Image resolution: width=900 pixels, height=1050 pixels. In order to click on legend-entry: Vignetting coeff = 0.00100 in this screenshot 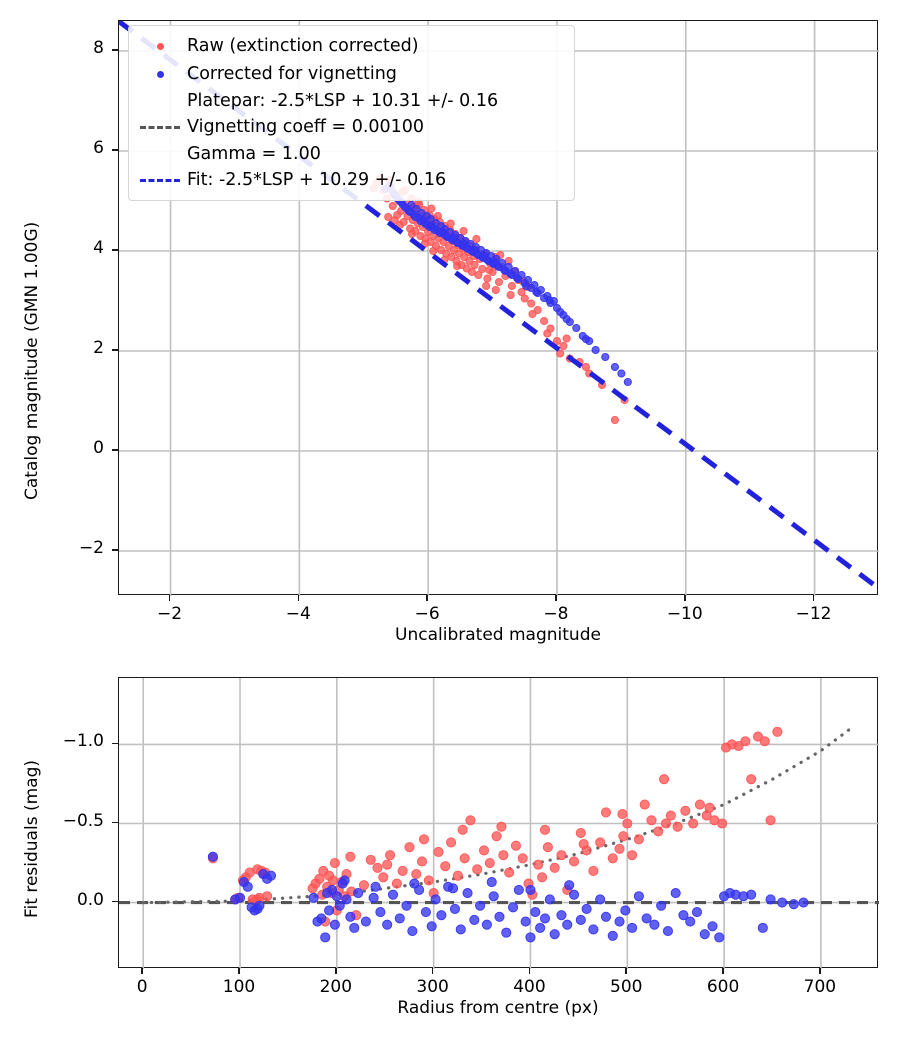, I will do `click(350, 127)`.